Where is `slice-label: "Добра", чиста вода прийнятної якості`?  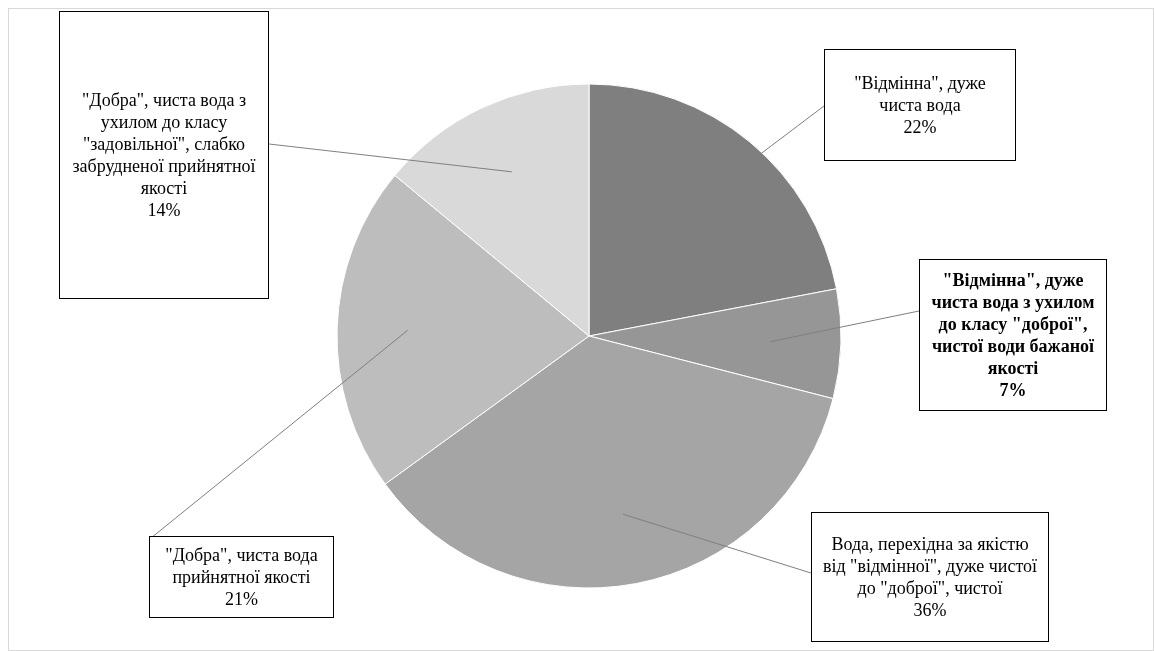 slice-label: "Добра", чиста вода прийнятної якості is located at coordinates (241, 566).